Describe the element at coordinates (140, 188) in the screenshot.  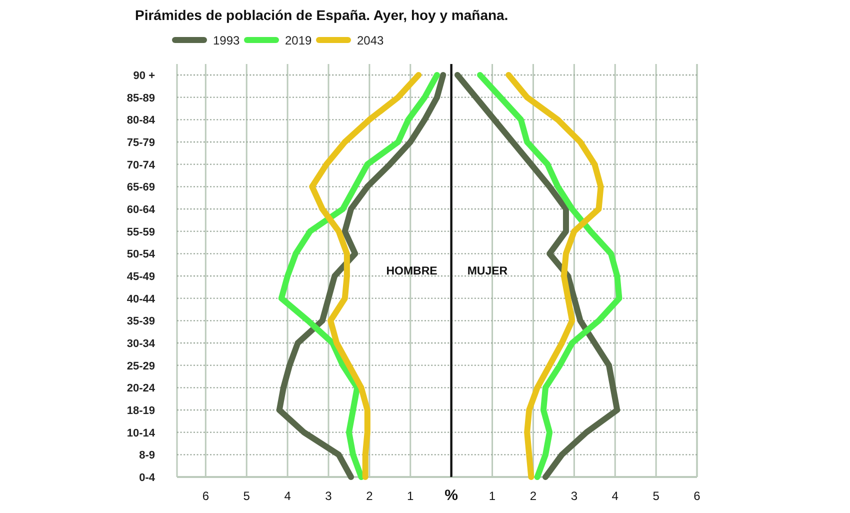
I see `y-tick-label: 65-69` at that location.